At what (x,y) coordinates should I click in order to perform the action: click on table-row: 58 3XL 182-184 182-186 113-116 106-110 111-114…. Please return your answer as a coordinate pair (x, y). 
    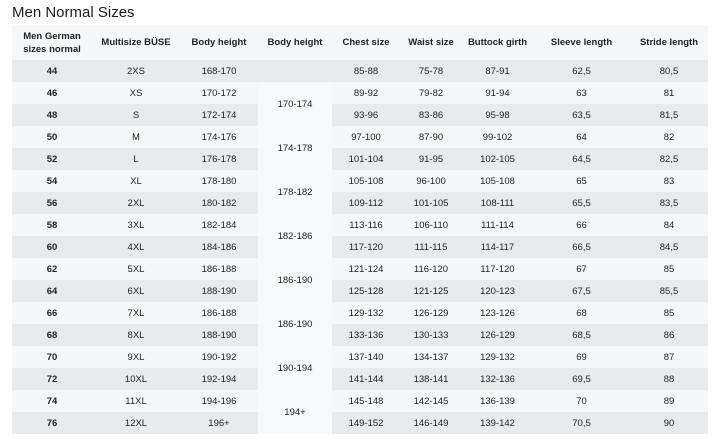
    Looking at the image, I should click on (360, 236).